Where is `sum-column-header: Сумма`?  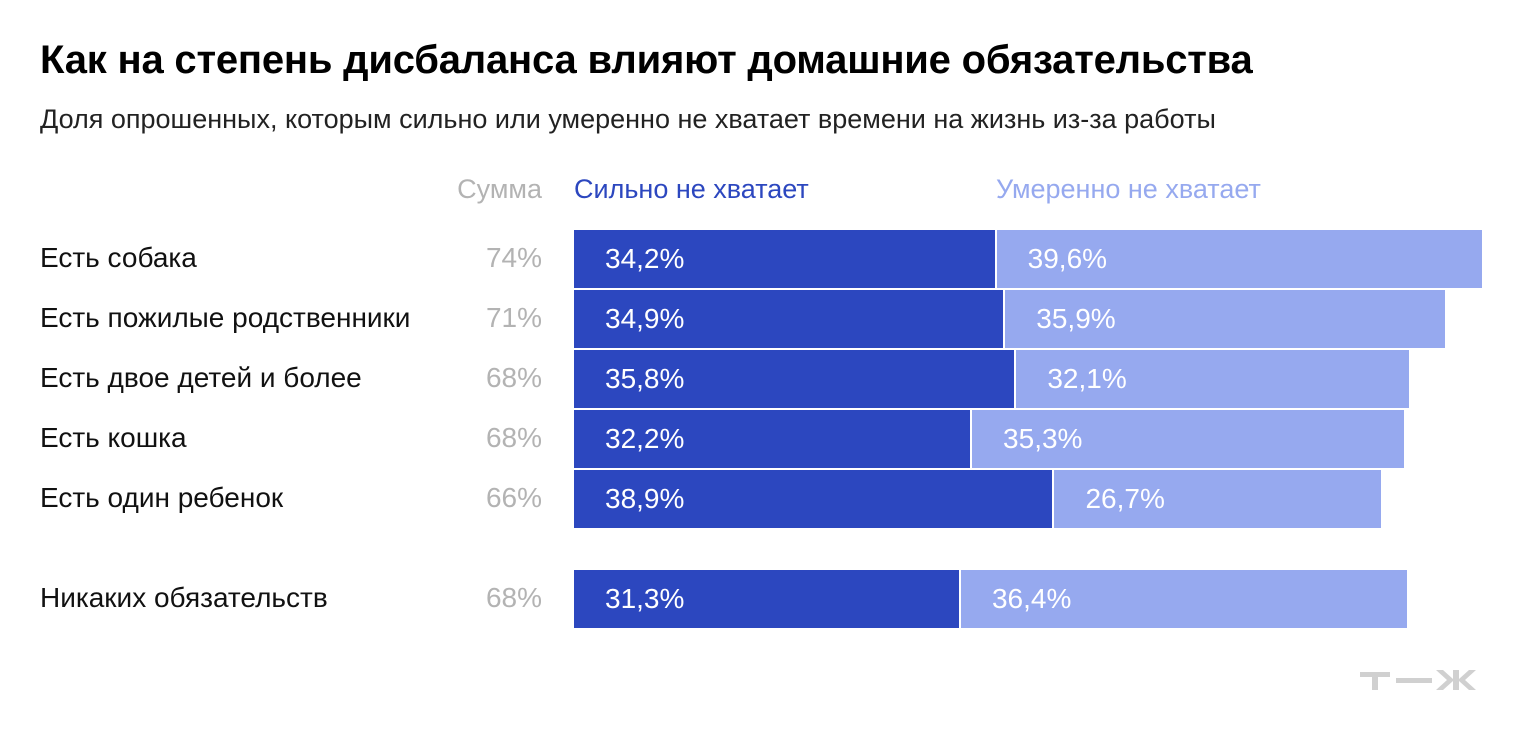
sum-column-header: Сумма is located at coordinates (499, 189).